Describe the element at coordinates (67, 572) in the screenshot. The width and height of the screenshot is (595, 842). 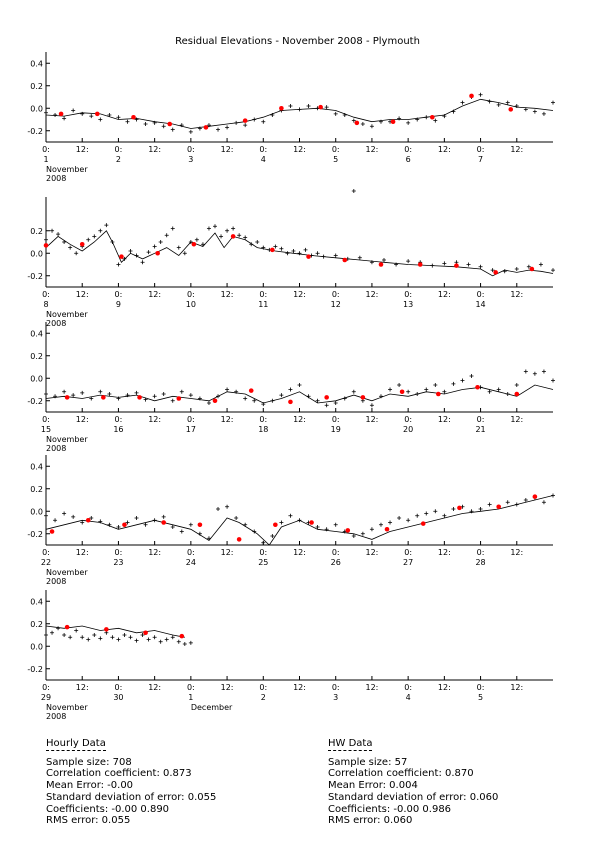
I see `month-label: November` at that location.